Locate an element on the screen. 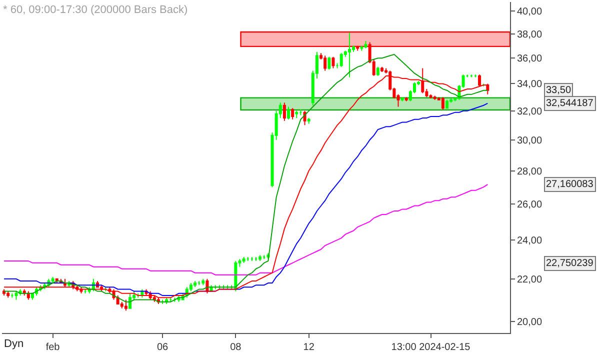 This screenshot has width=600, height=357. y-tick-label: 30,00 is located at coordinates (529, 140).